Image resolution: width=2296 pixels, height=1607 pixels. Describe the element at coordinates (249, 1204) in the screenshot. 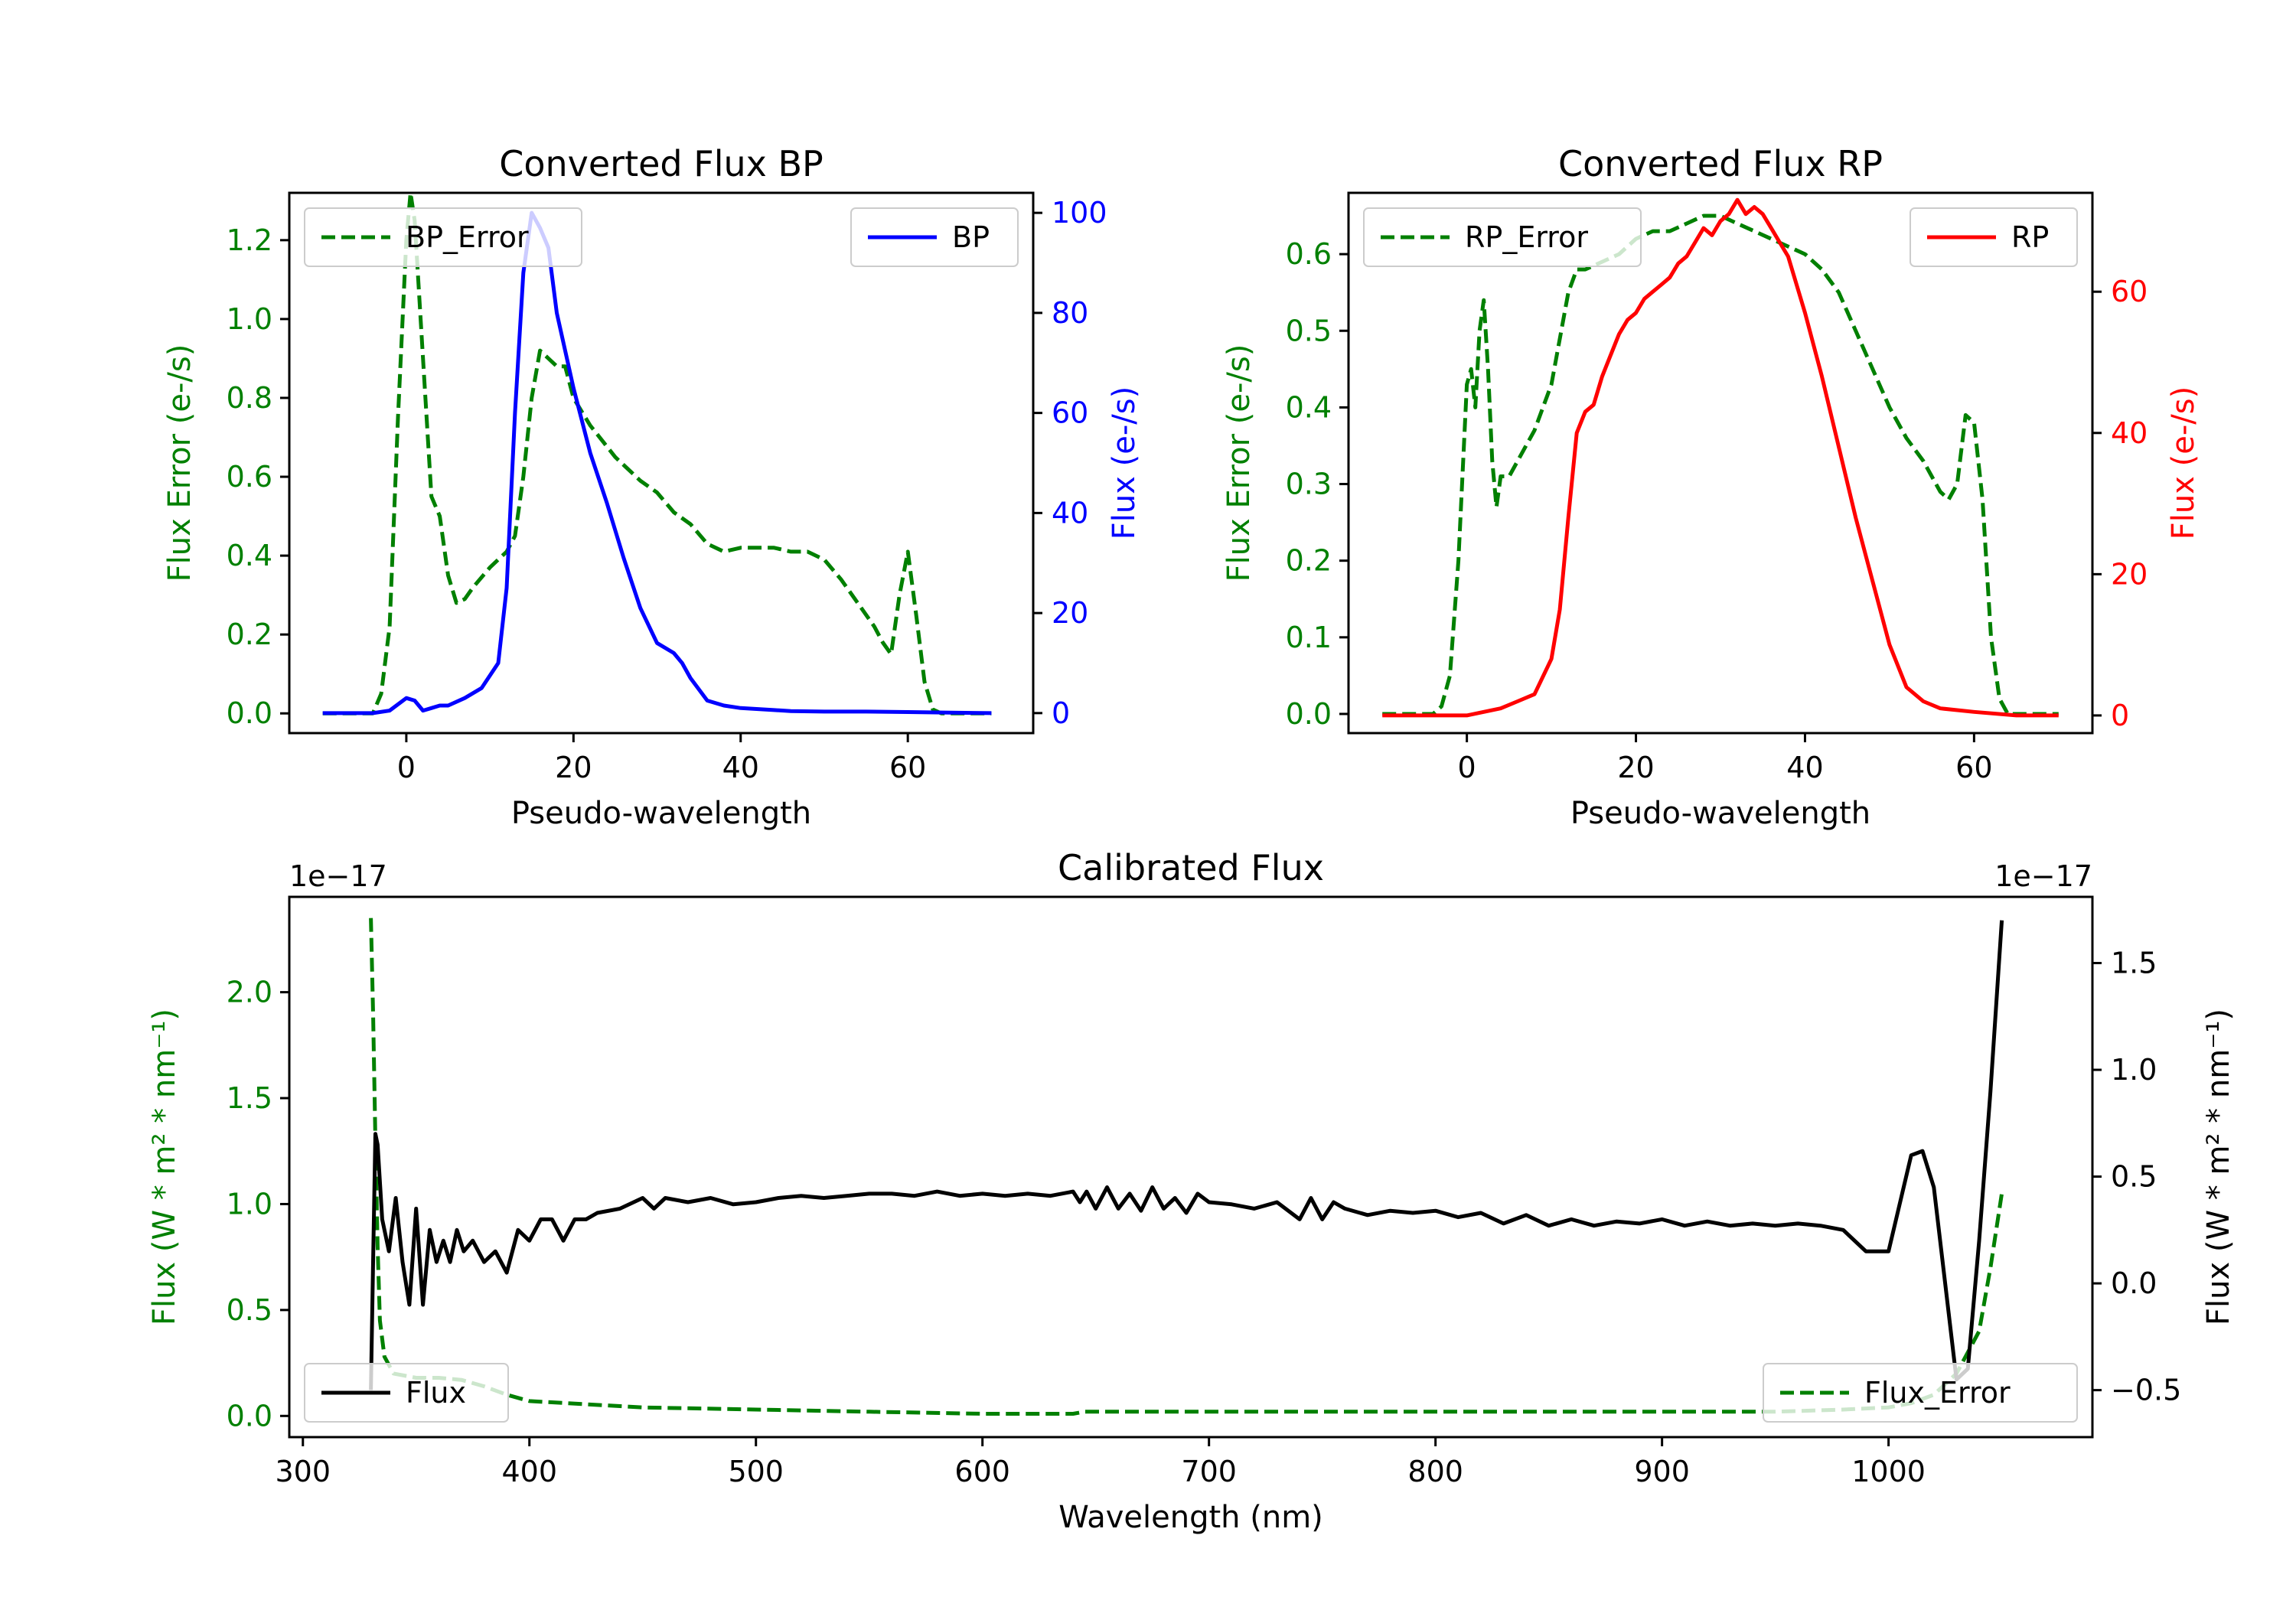

I see `cal-left-tick-label: 1.0` at that location.